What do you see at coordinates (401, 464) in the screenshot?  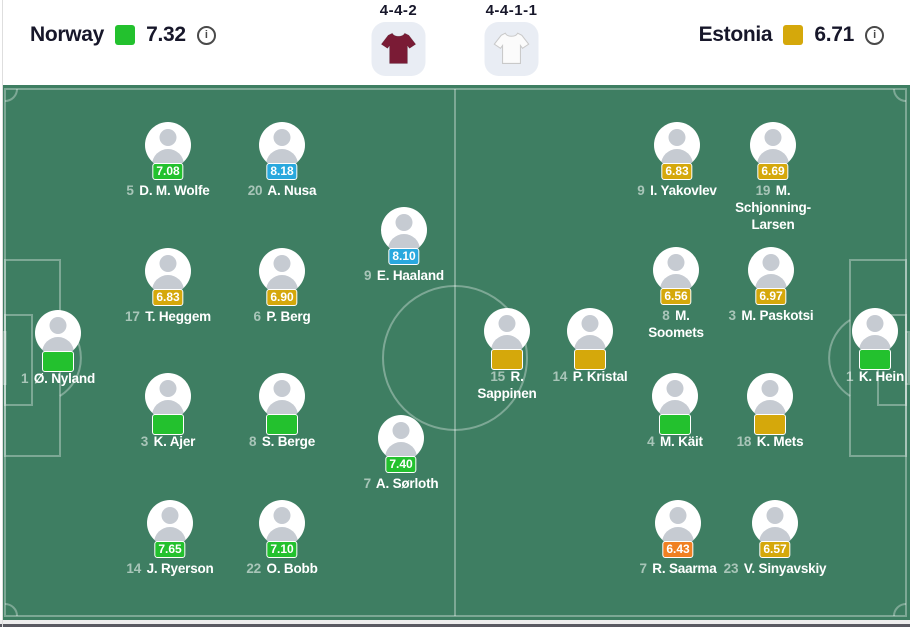 I see `player-rating-badge: 7.40` at bounding box center [401, 464].